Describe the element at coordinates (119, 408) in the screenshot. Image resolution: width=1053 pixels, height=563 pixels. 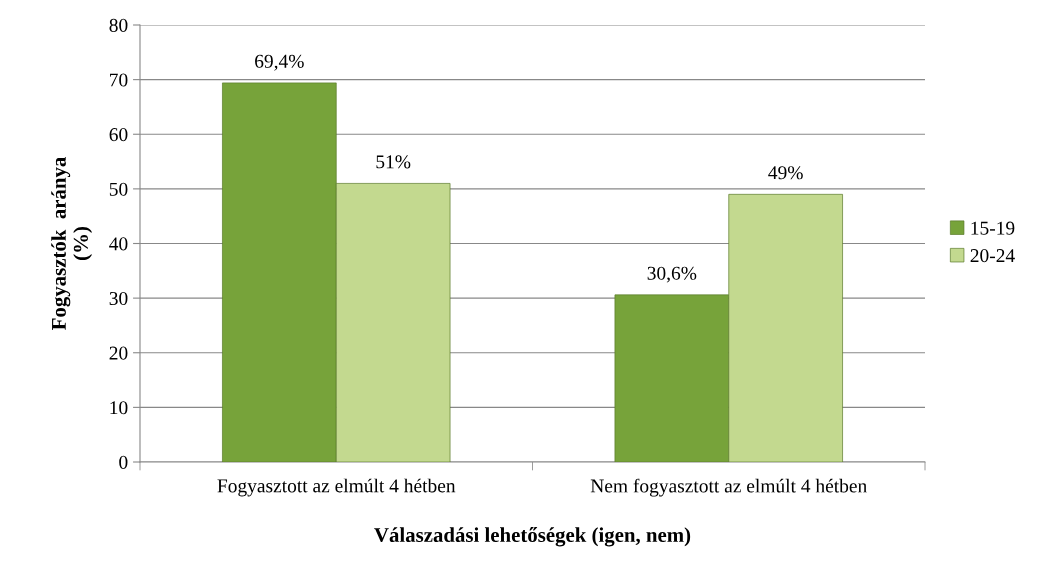
I see `y-tick-label: 10` at that location.